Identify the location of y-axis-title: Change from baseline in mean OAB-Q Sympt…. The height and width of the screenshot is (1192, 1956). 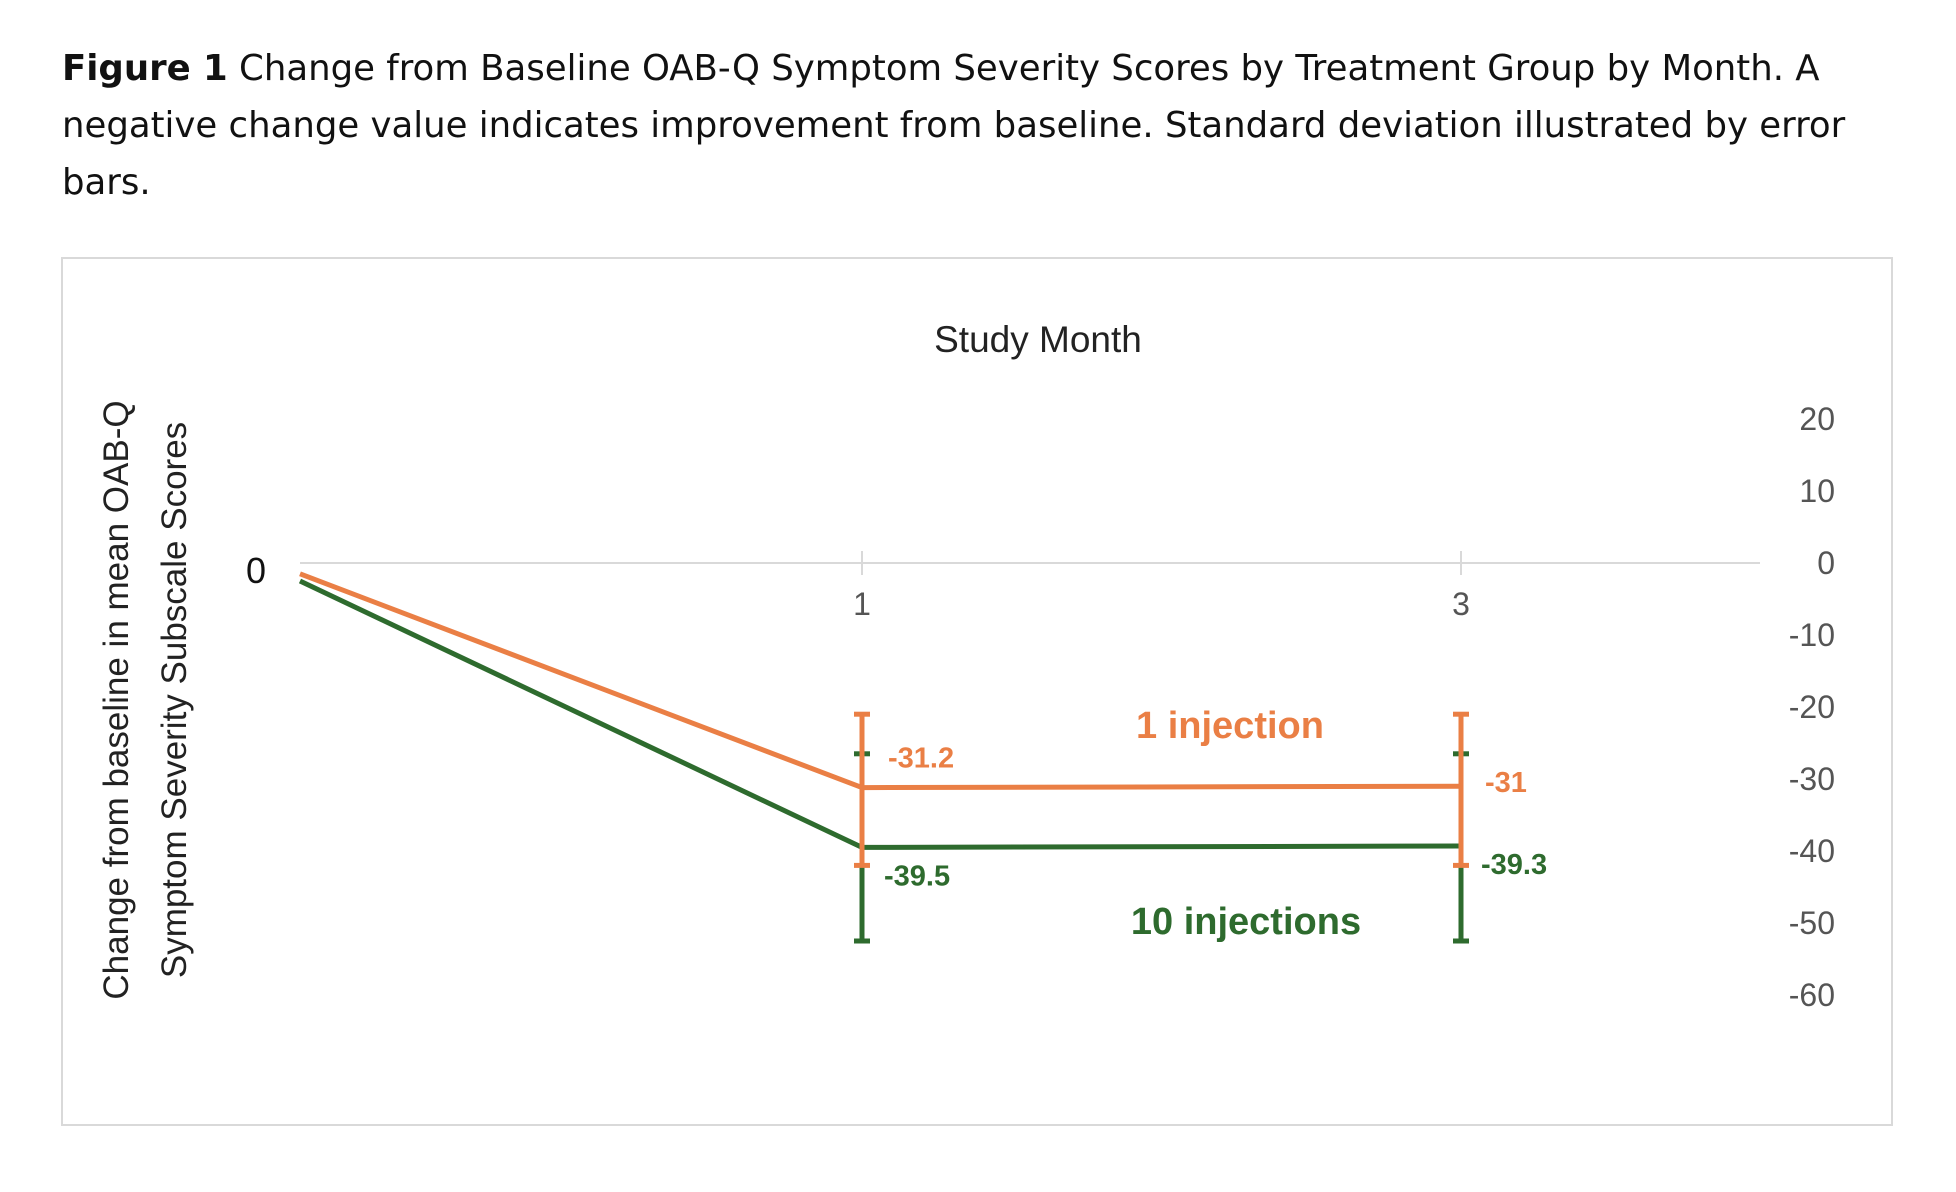
(145, 699).